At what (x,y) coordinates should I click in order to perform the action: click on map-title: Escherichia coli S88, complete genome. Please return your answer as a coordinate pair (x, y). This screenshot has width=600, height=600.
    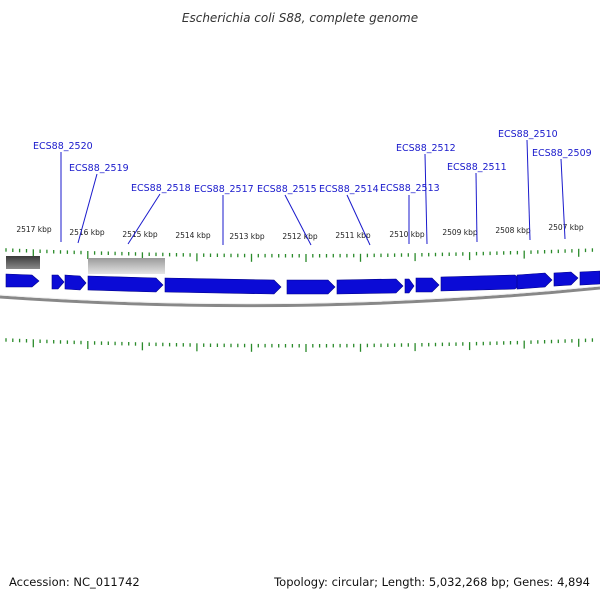
    Looking at the image, I should click on (300, 18).